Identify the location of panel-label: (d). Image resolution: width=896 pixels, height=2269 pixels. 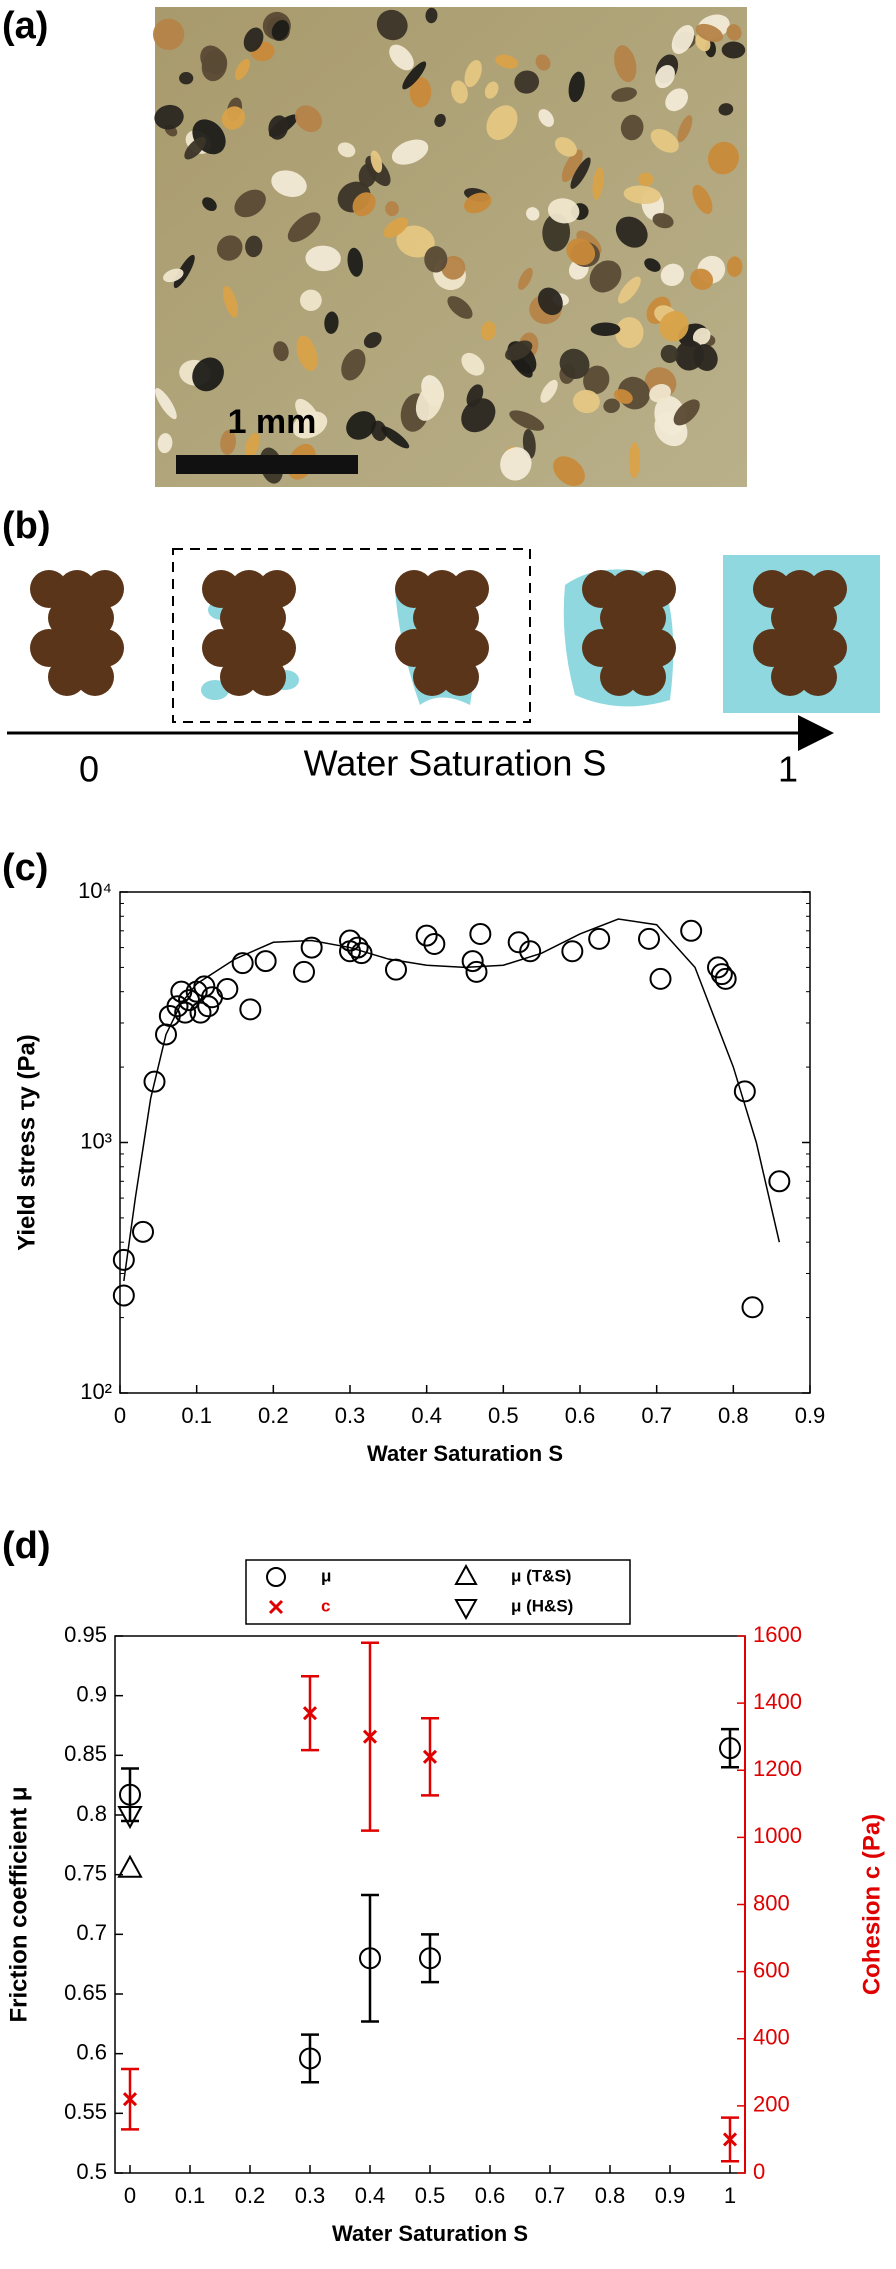
(26, 1546).